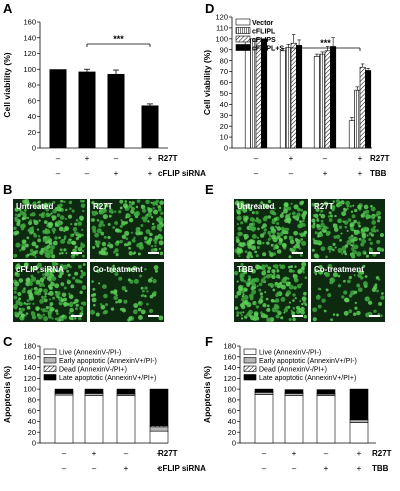  I want to click on condition-mark: +, so click(94, 453).